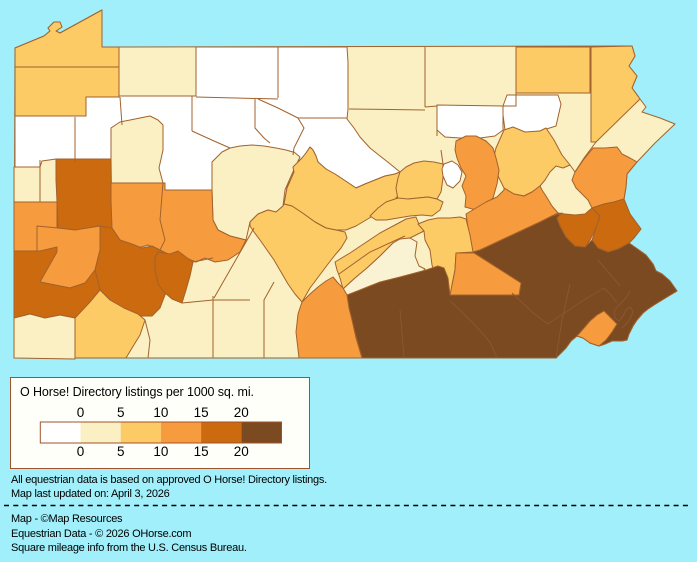  What do you see at coordinates (67, 519) in the screenshot?
I see `svg-text: Map - ©Map Resources` at bounding box center [67, 519].